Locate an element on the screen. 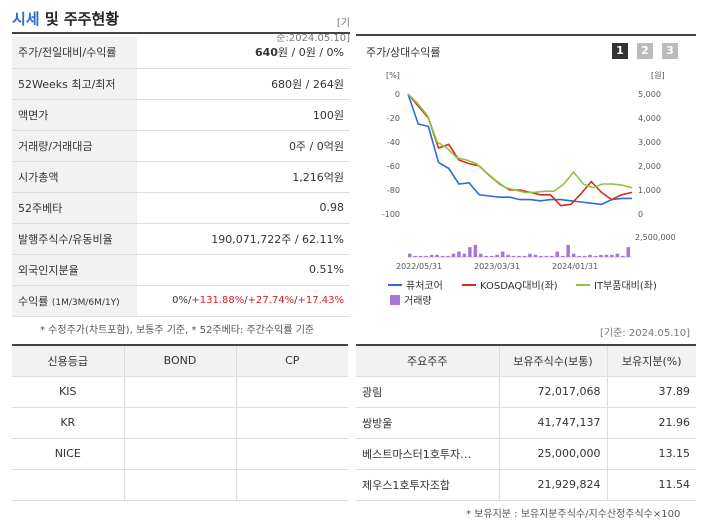 The image size is (702, 525). holder-pct: 13.15 is located at coordinates (651, 453).